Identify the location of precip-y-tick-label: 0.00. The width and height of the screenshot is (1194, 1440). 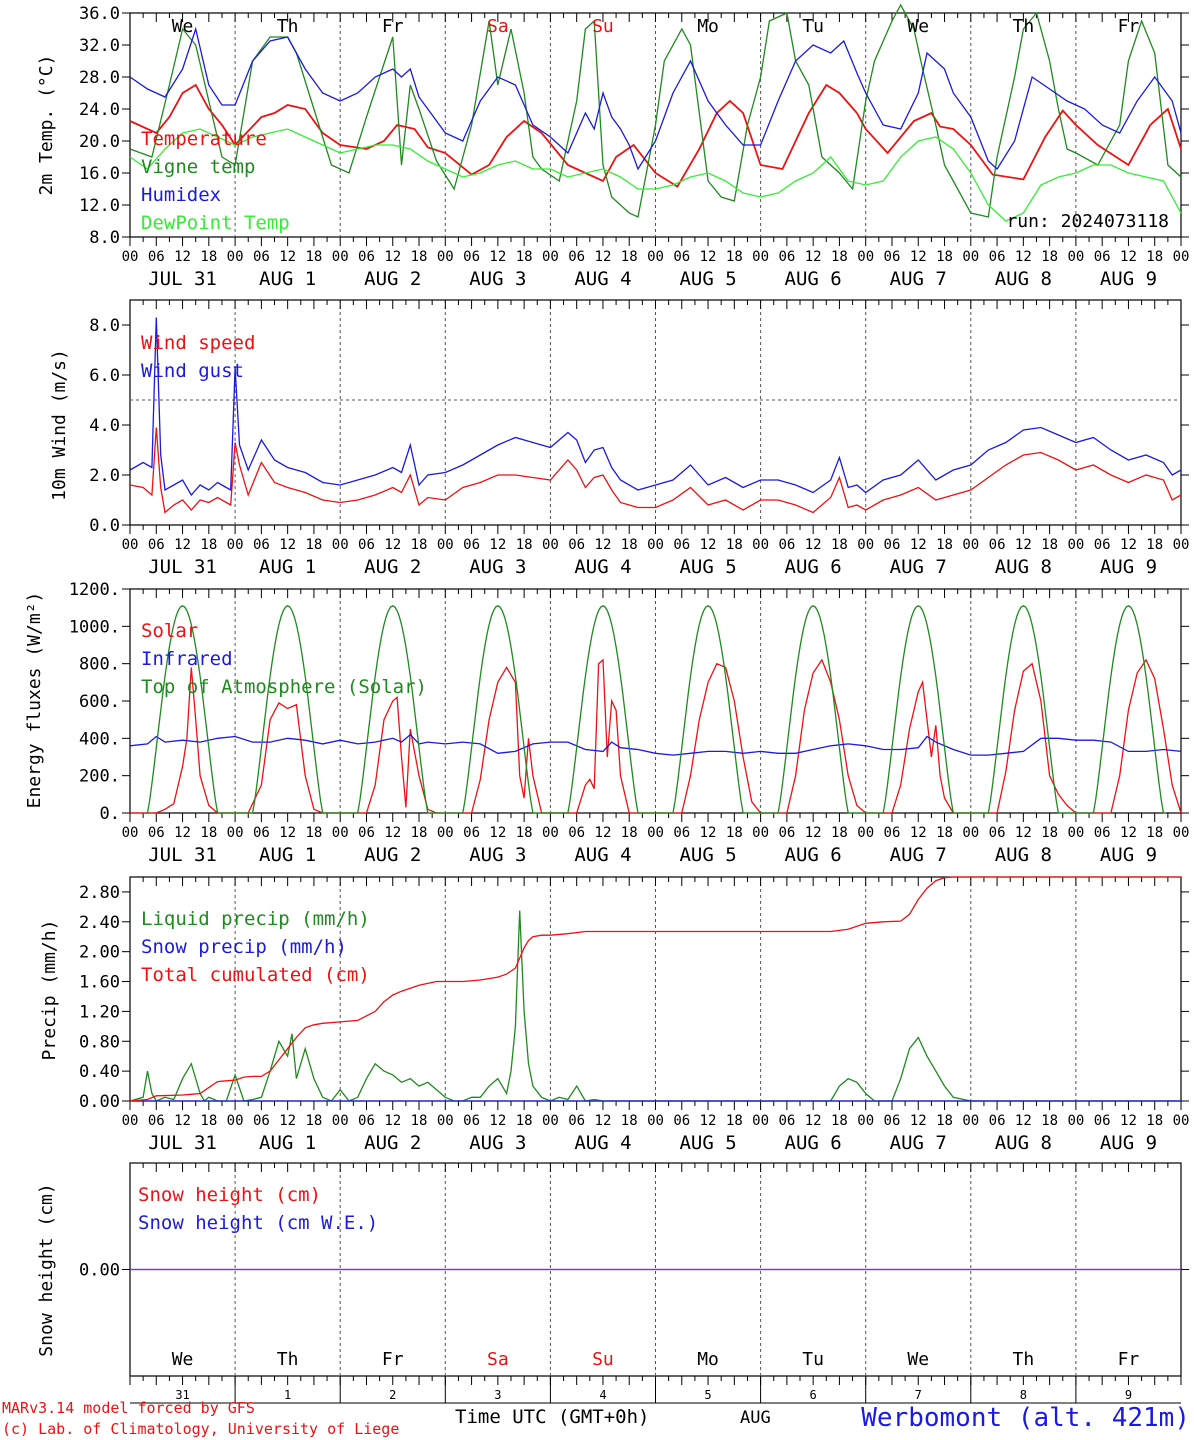
(99, 1102).